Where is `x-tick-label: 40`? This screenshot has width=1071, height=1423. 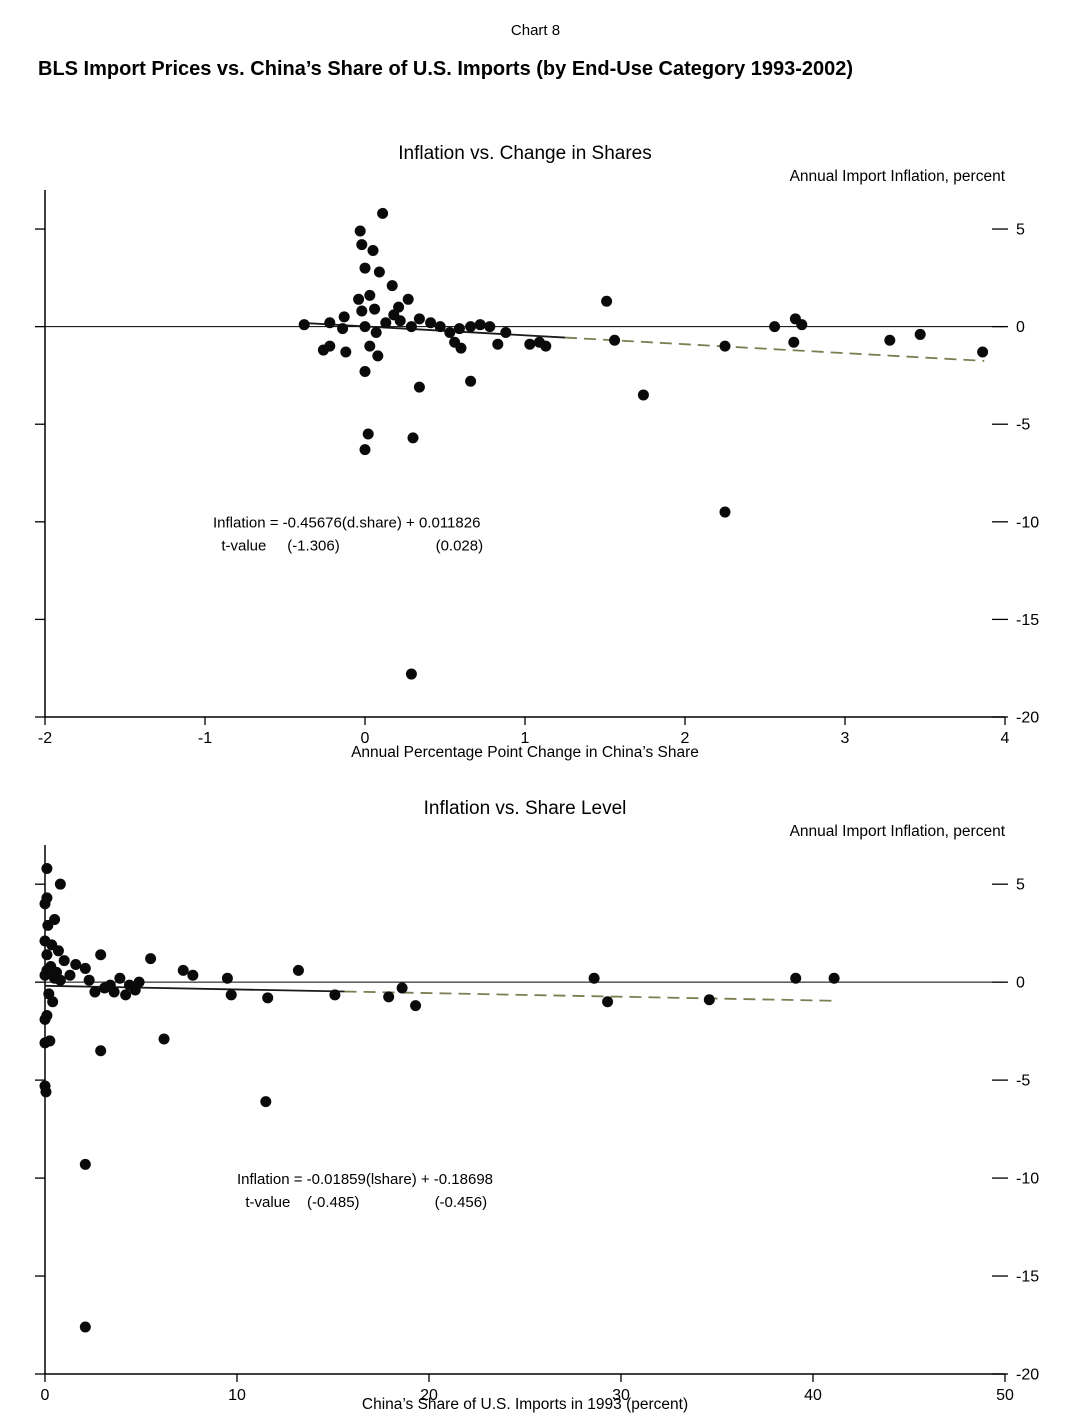 x-tick-label: 40 is located at coordinates (813, 1395).